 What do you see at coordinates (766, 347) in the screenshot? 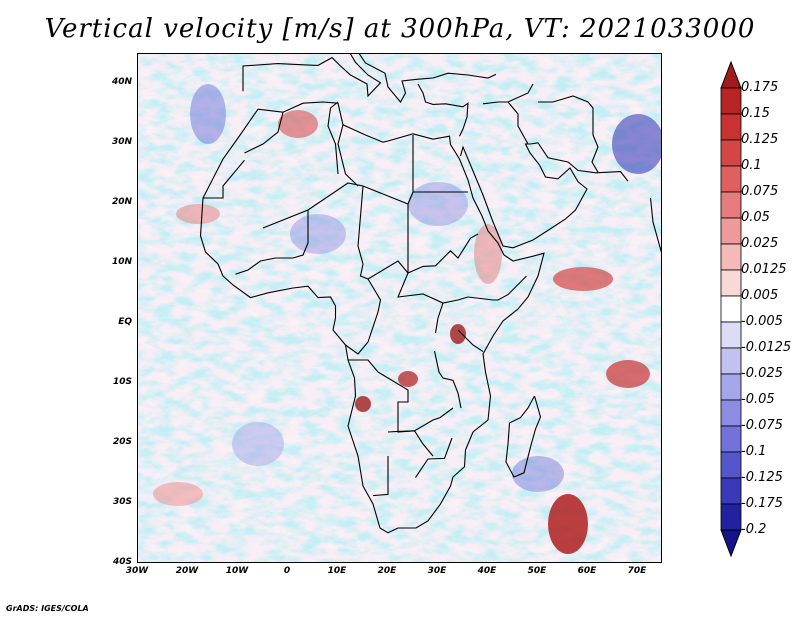
I see `colorbar-value-label: -0.0125` at bounding box center [766, 347].